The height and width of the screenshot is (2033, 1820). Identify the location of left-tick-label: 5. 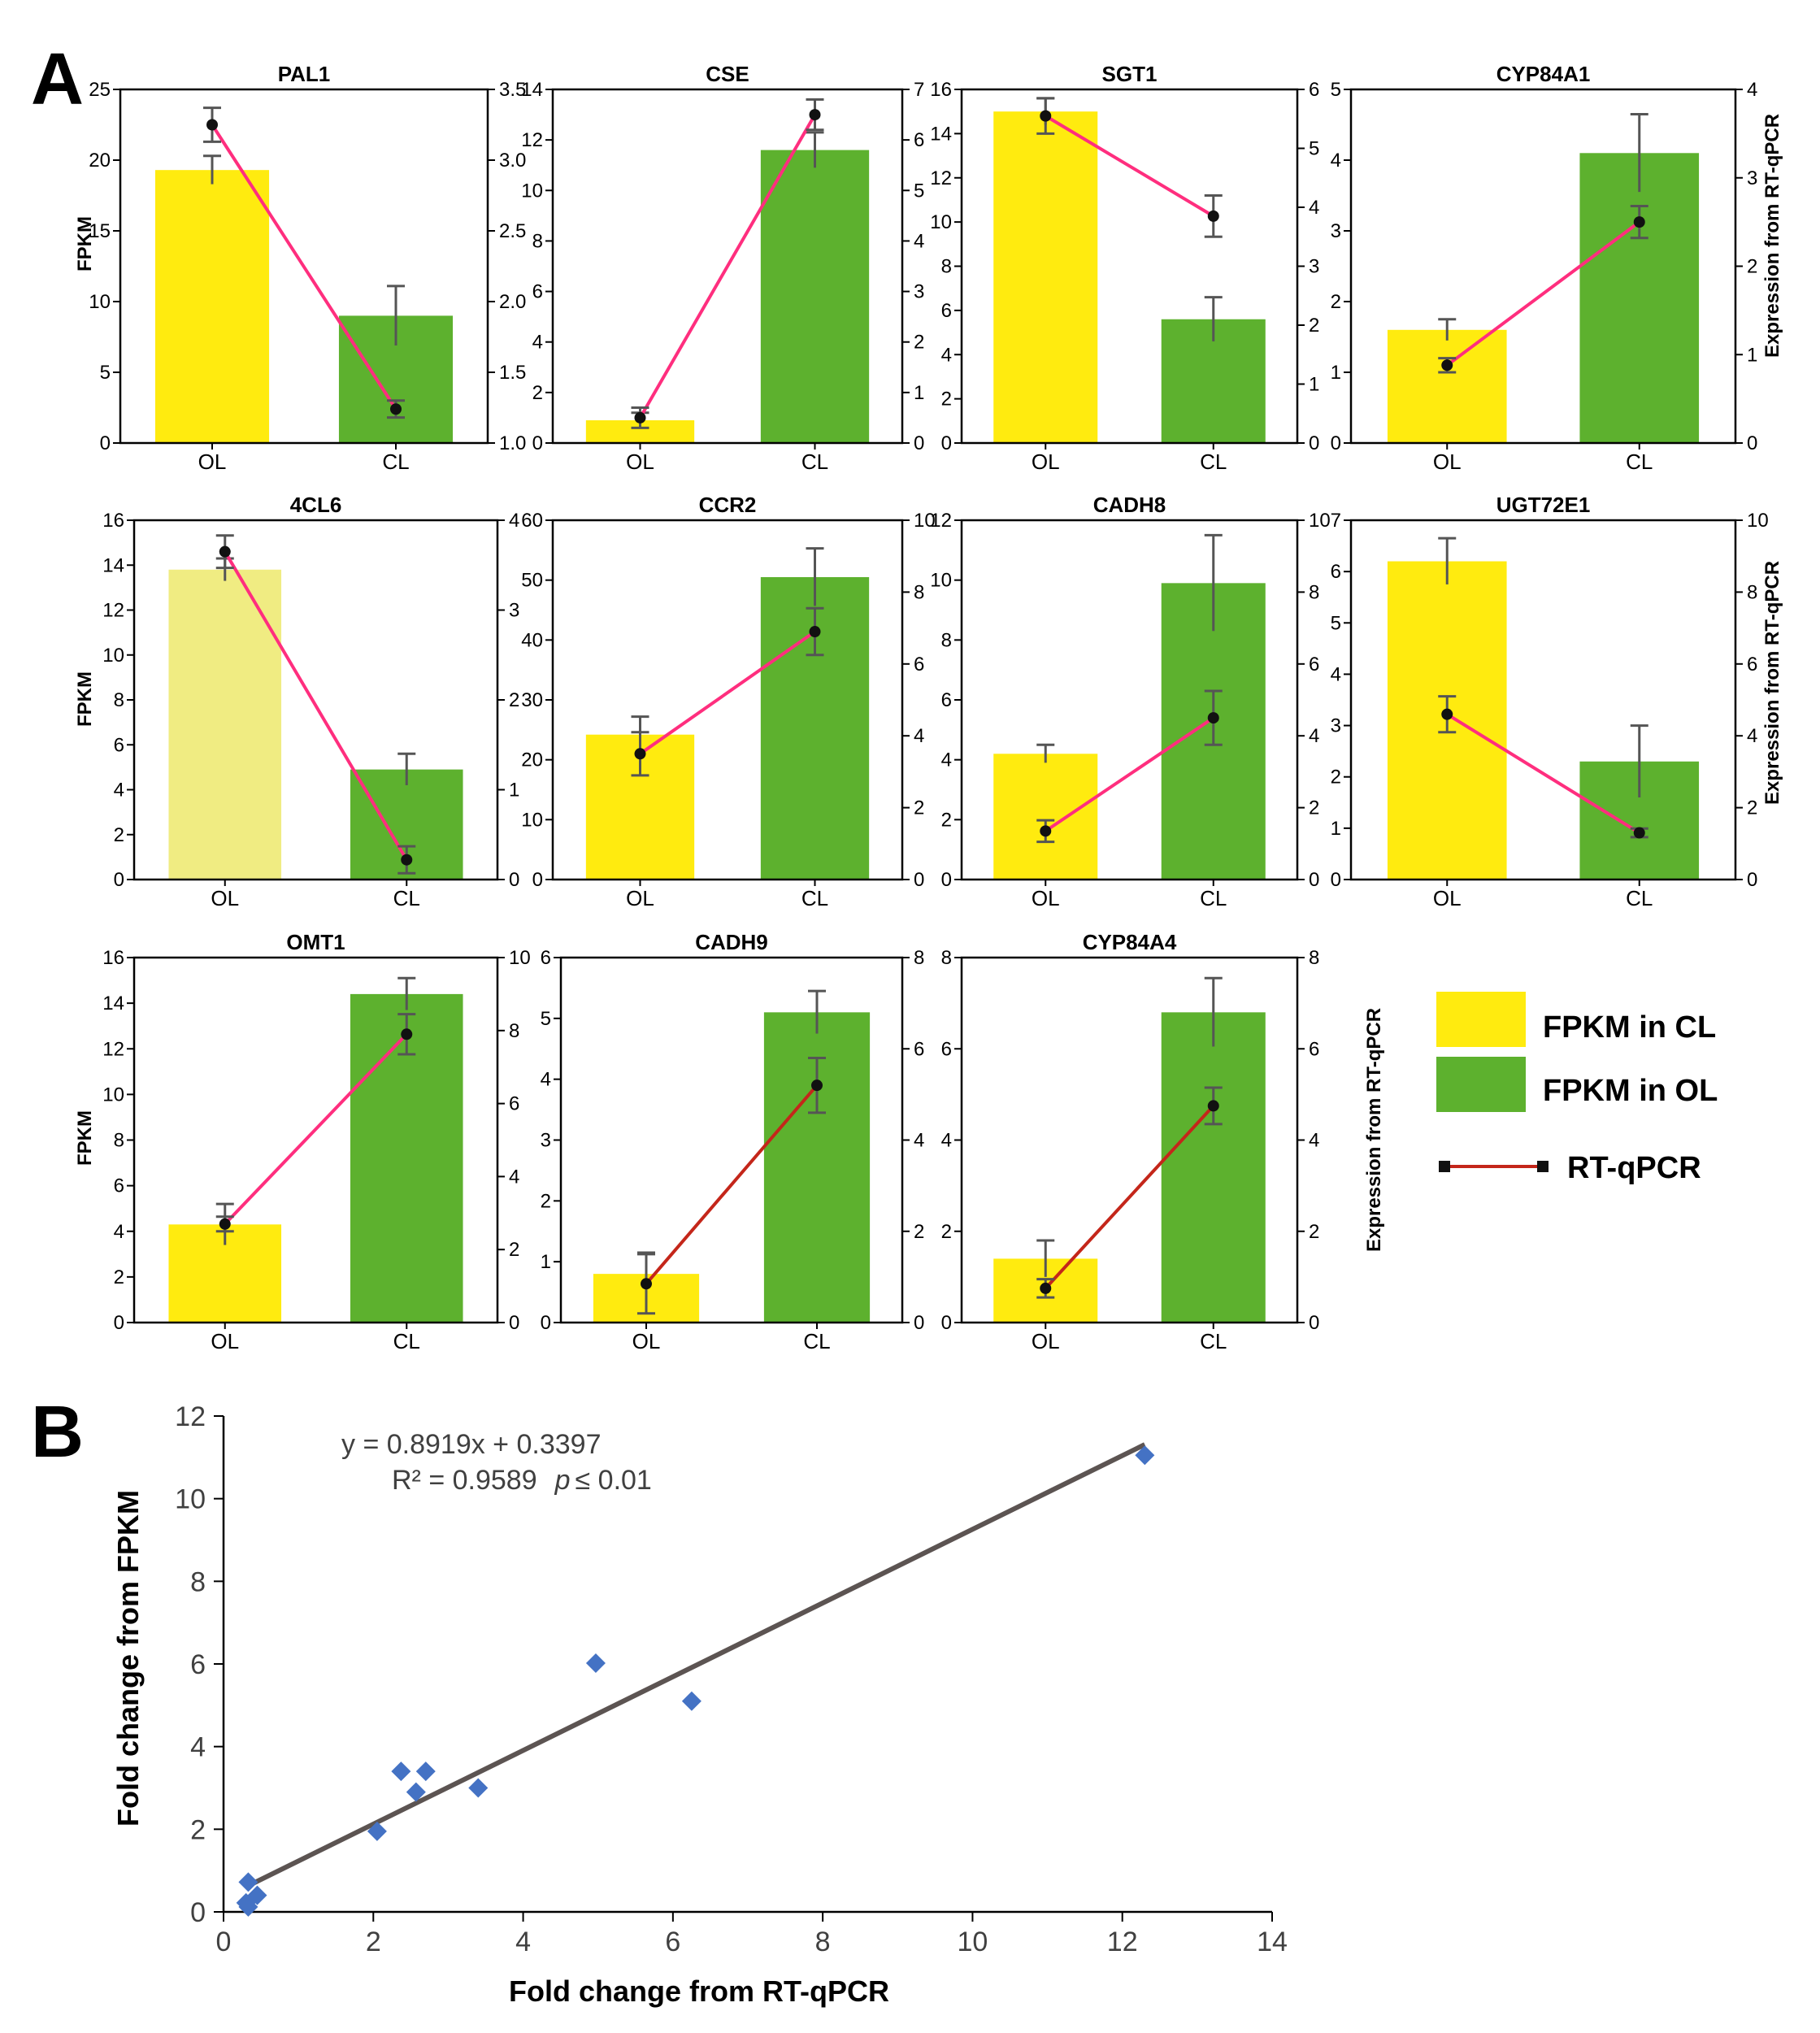
(1336, 90).